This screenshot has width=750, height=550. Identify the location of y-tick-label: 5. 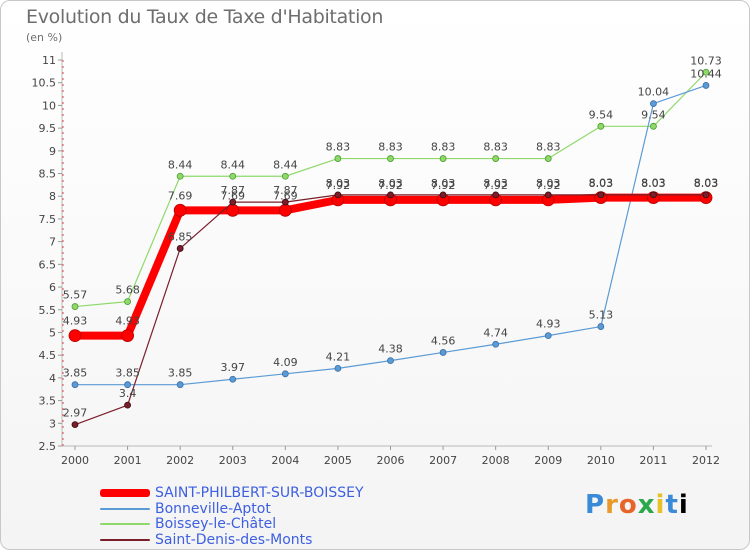
(52, 332).